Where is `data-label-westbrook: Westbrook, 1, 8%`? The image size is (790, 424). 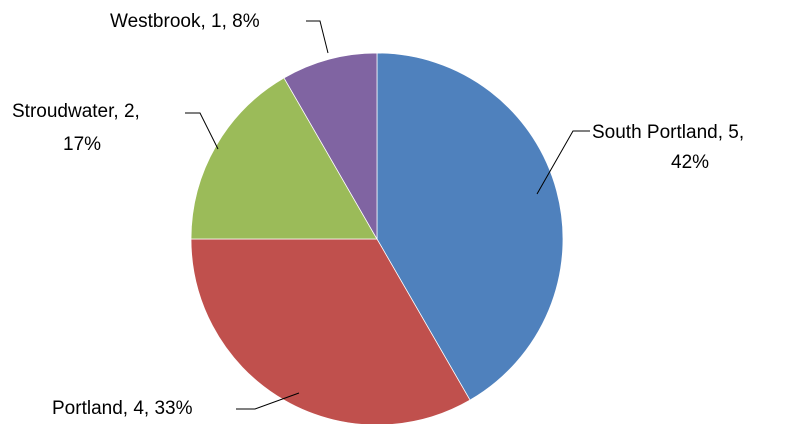
data-label-westbrook: Westbrook, 1, 8% is located at coordinates (185, 21).